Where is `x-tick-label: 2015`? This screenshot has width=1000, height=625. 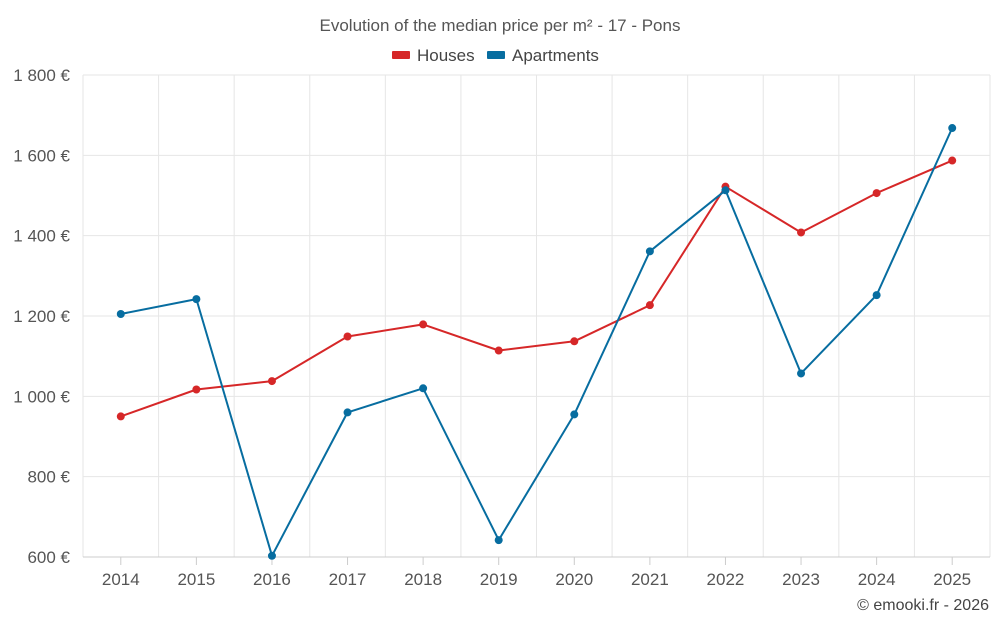 x-tick-label: 2015 is located at coordinates (196, 579).